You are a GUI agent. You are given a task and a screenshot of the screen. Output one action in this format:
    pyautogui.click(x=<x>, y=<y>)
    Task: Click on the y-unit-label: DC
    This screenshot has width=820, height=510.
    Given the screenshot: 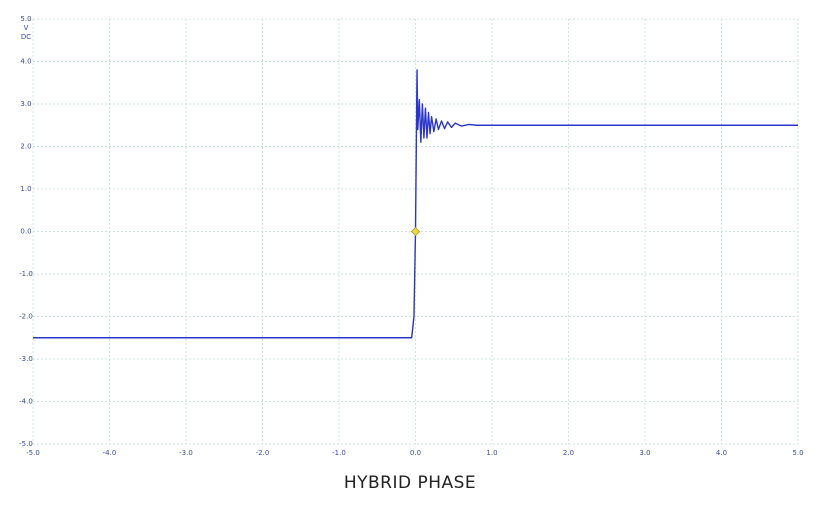 What is the action you would take?
    pyautogui.click(x=26, y=37)
    